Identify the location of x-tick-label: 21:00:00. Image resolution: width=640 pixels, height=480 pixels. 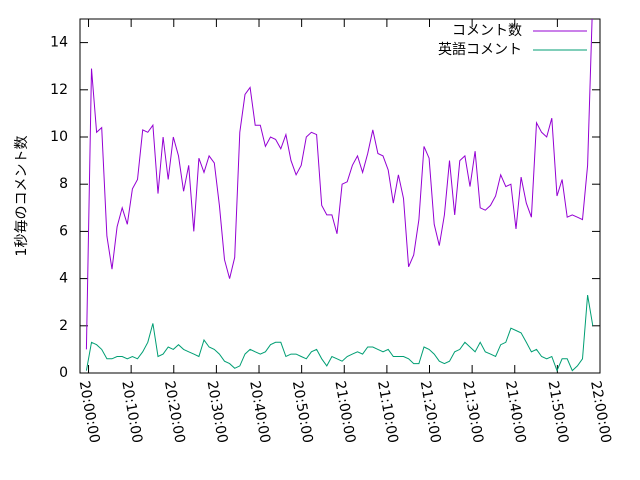
(344, 412).